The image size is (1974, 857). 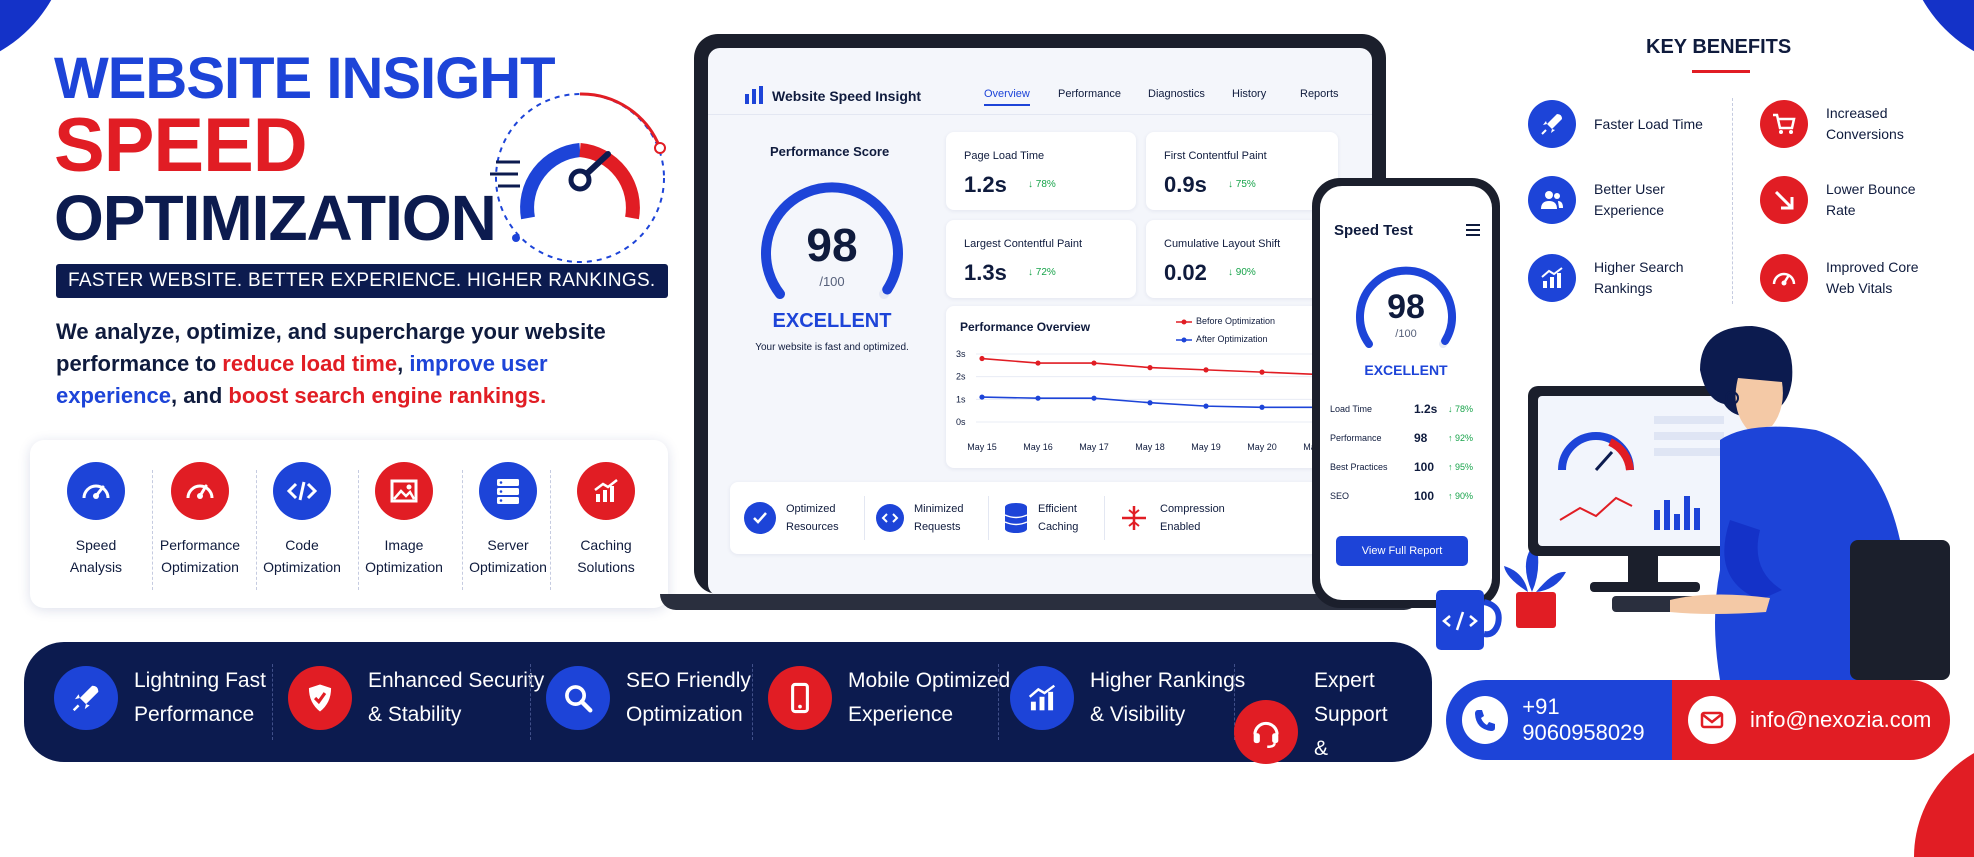 What do you see at coordinates (275, 218) in the screenshot?
I see `headline-line-3: OPTIMIZATION` at bounding box center [275, 218].